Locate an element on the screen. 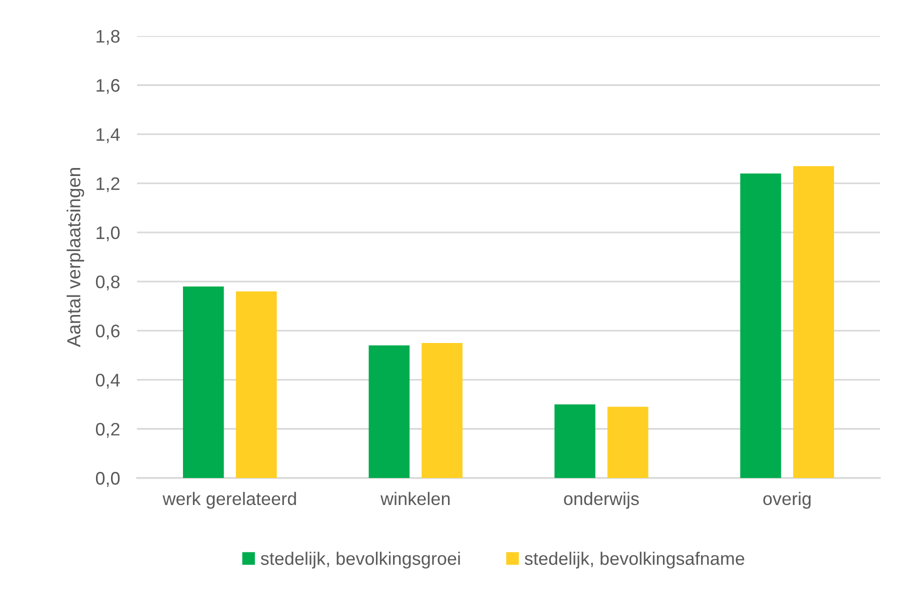  y-tick-label: 1,0 is located at coordinates (108, 234).